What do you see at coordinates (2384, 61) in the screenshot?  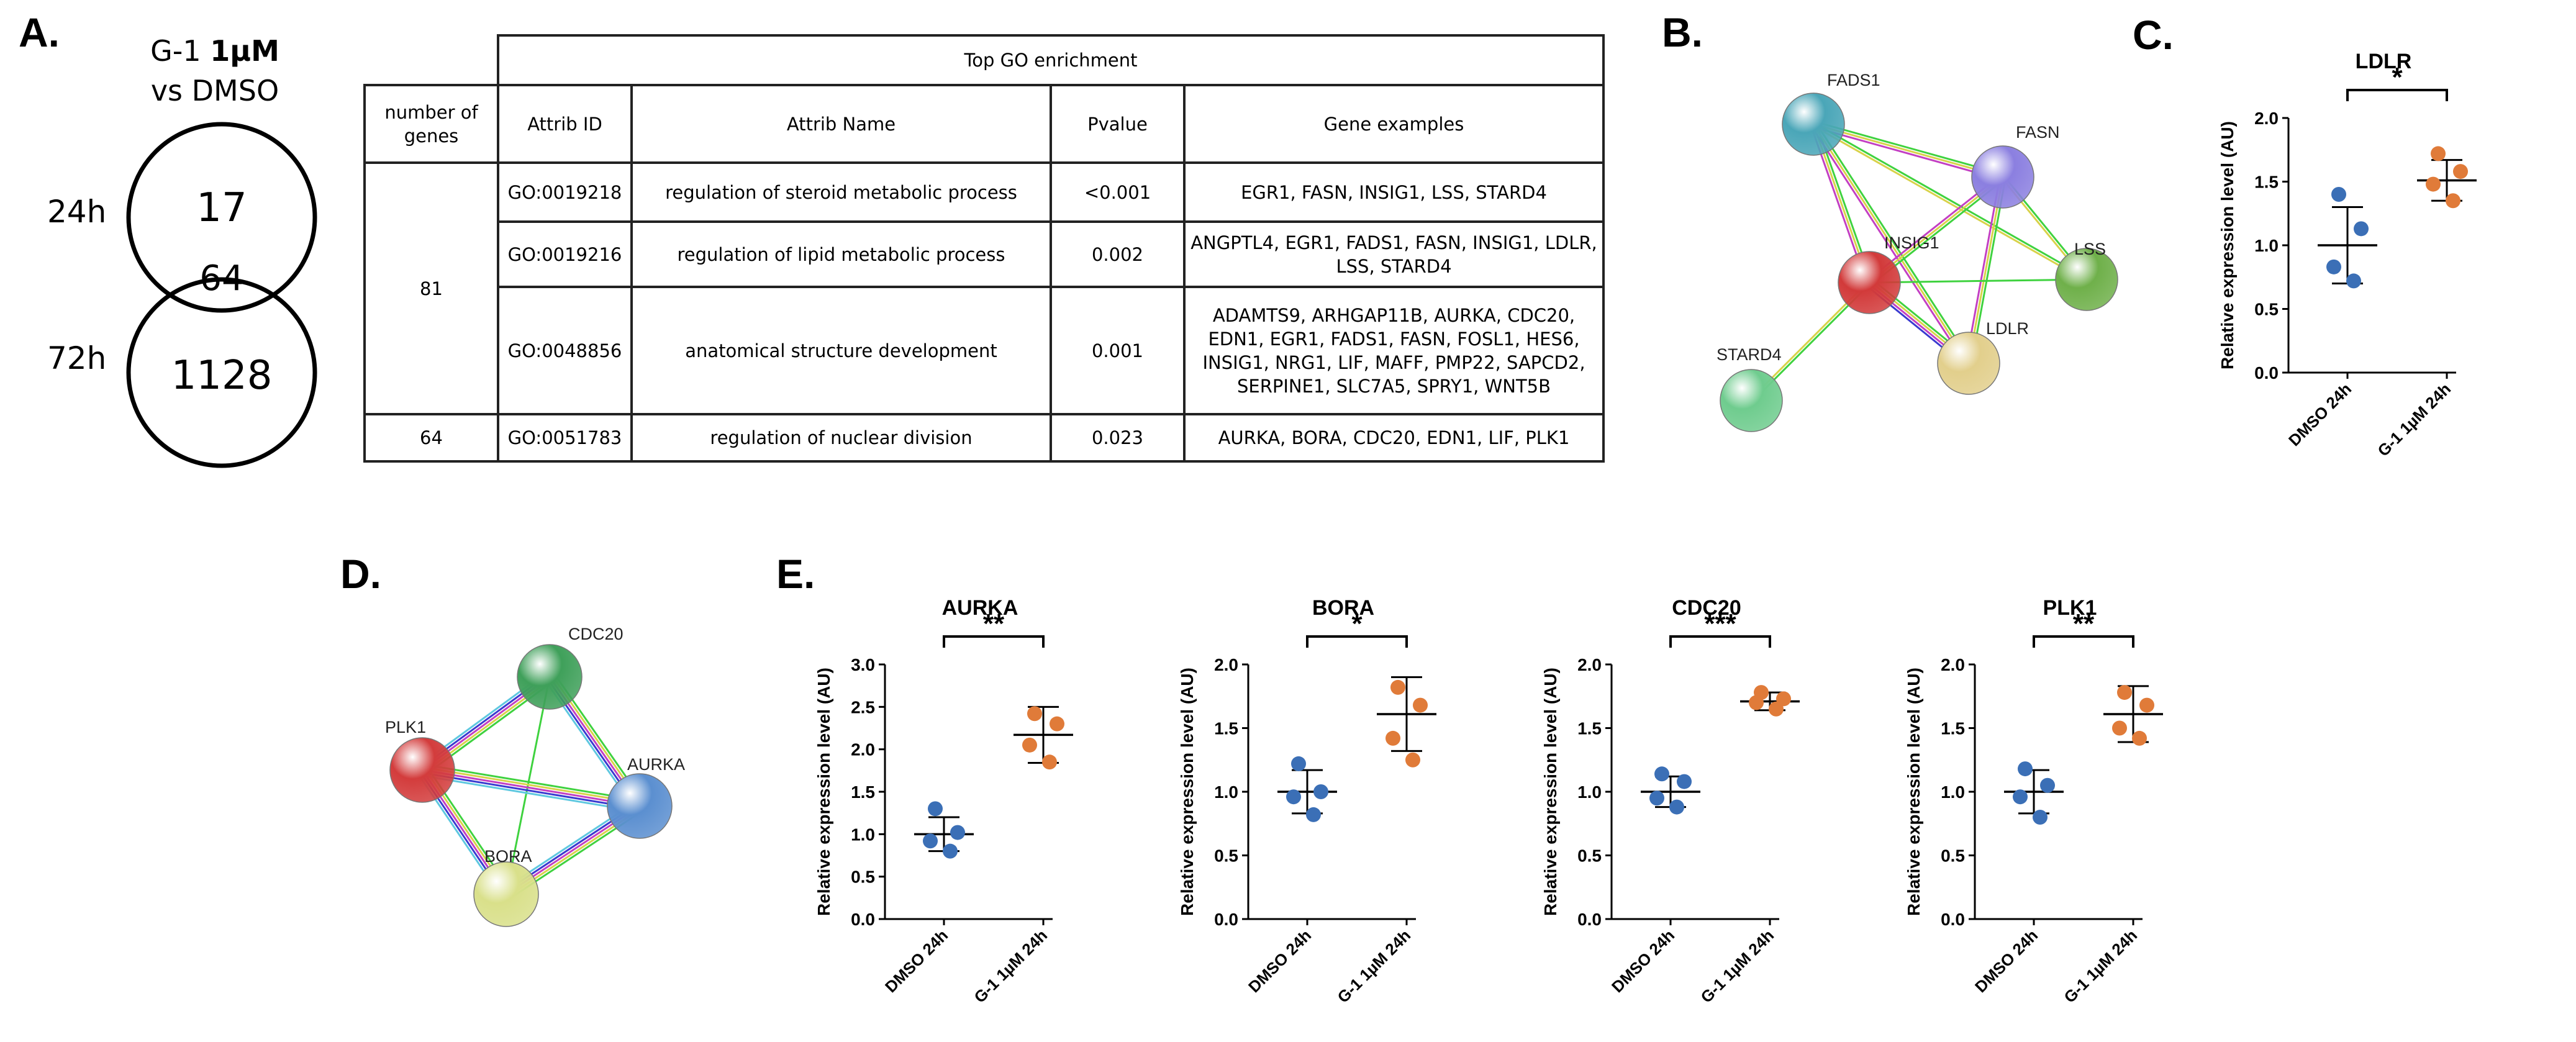 I see `chart-title: LDLR` at bounding box center [2384, 61].